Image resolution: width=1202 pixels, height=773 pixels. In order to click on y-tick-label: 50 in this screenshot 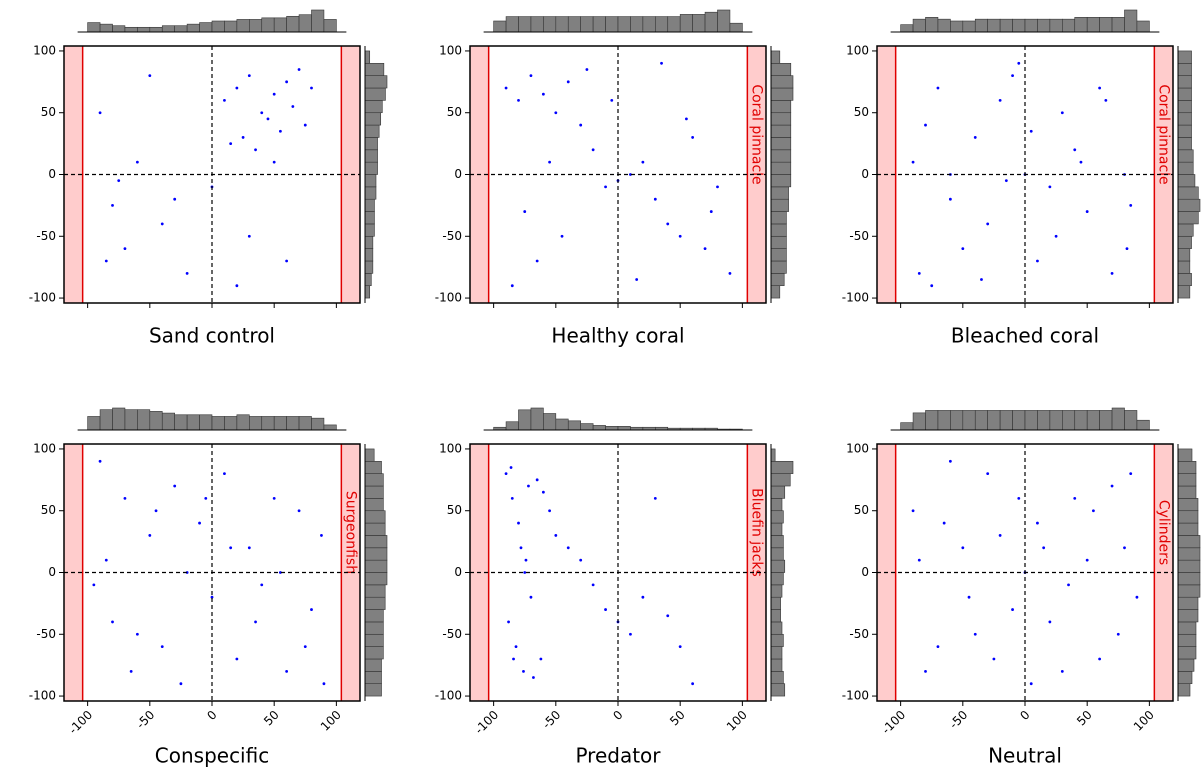, I will do `click(48, 510)`.